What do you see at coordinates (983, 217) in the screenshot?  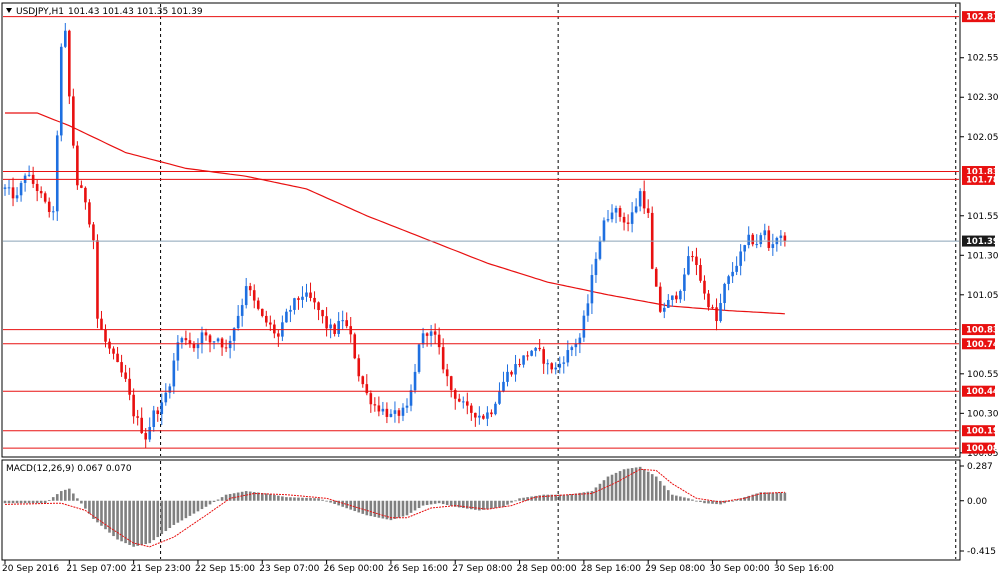 I see `y-tick-label-3: 101.55` at bounding box center [983, 217].